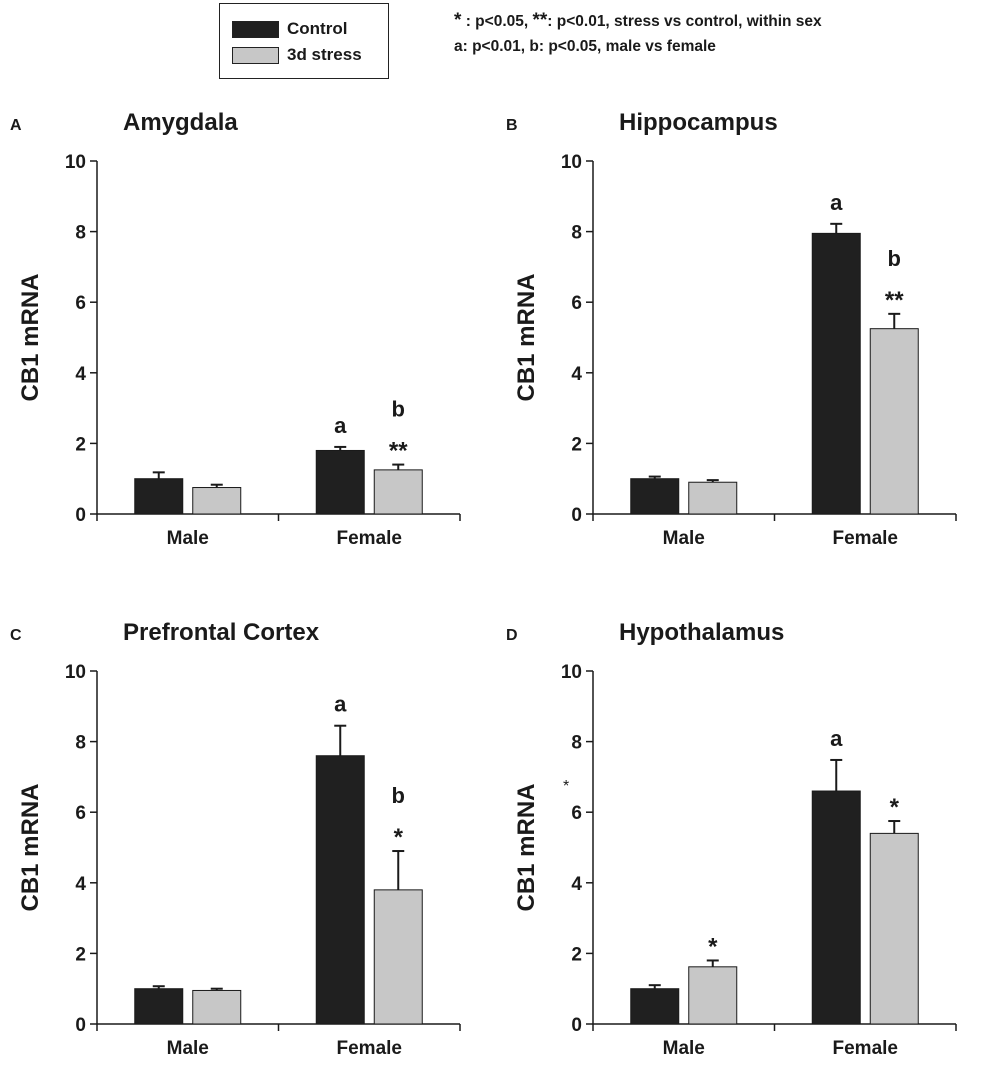  What do you see at coordinates (585, 46) in the screenshot?
I see `notes-line-2: a: p<0.01, b: p<0.05, male vs female` at bounding box center [585, 46].